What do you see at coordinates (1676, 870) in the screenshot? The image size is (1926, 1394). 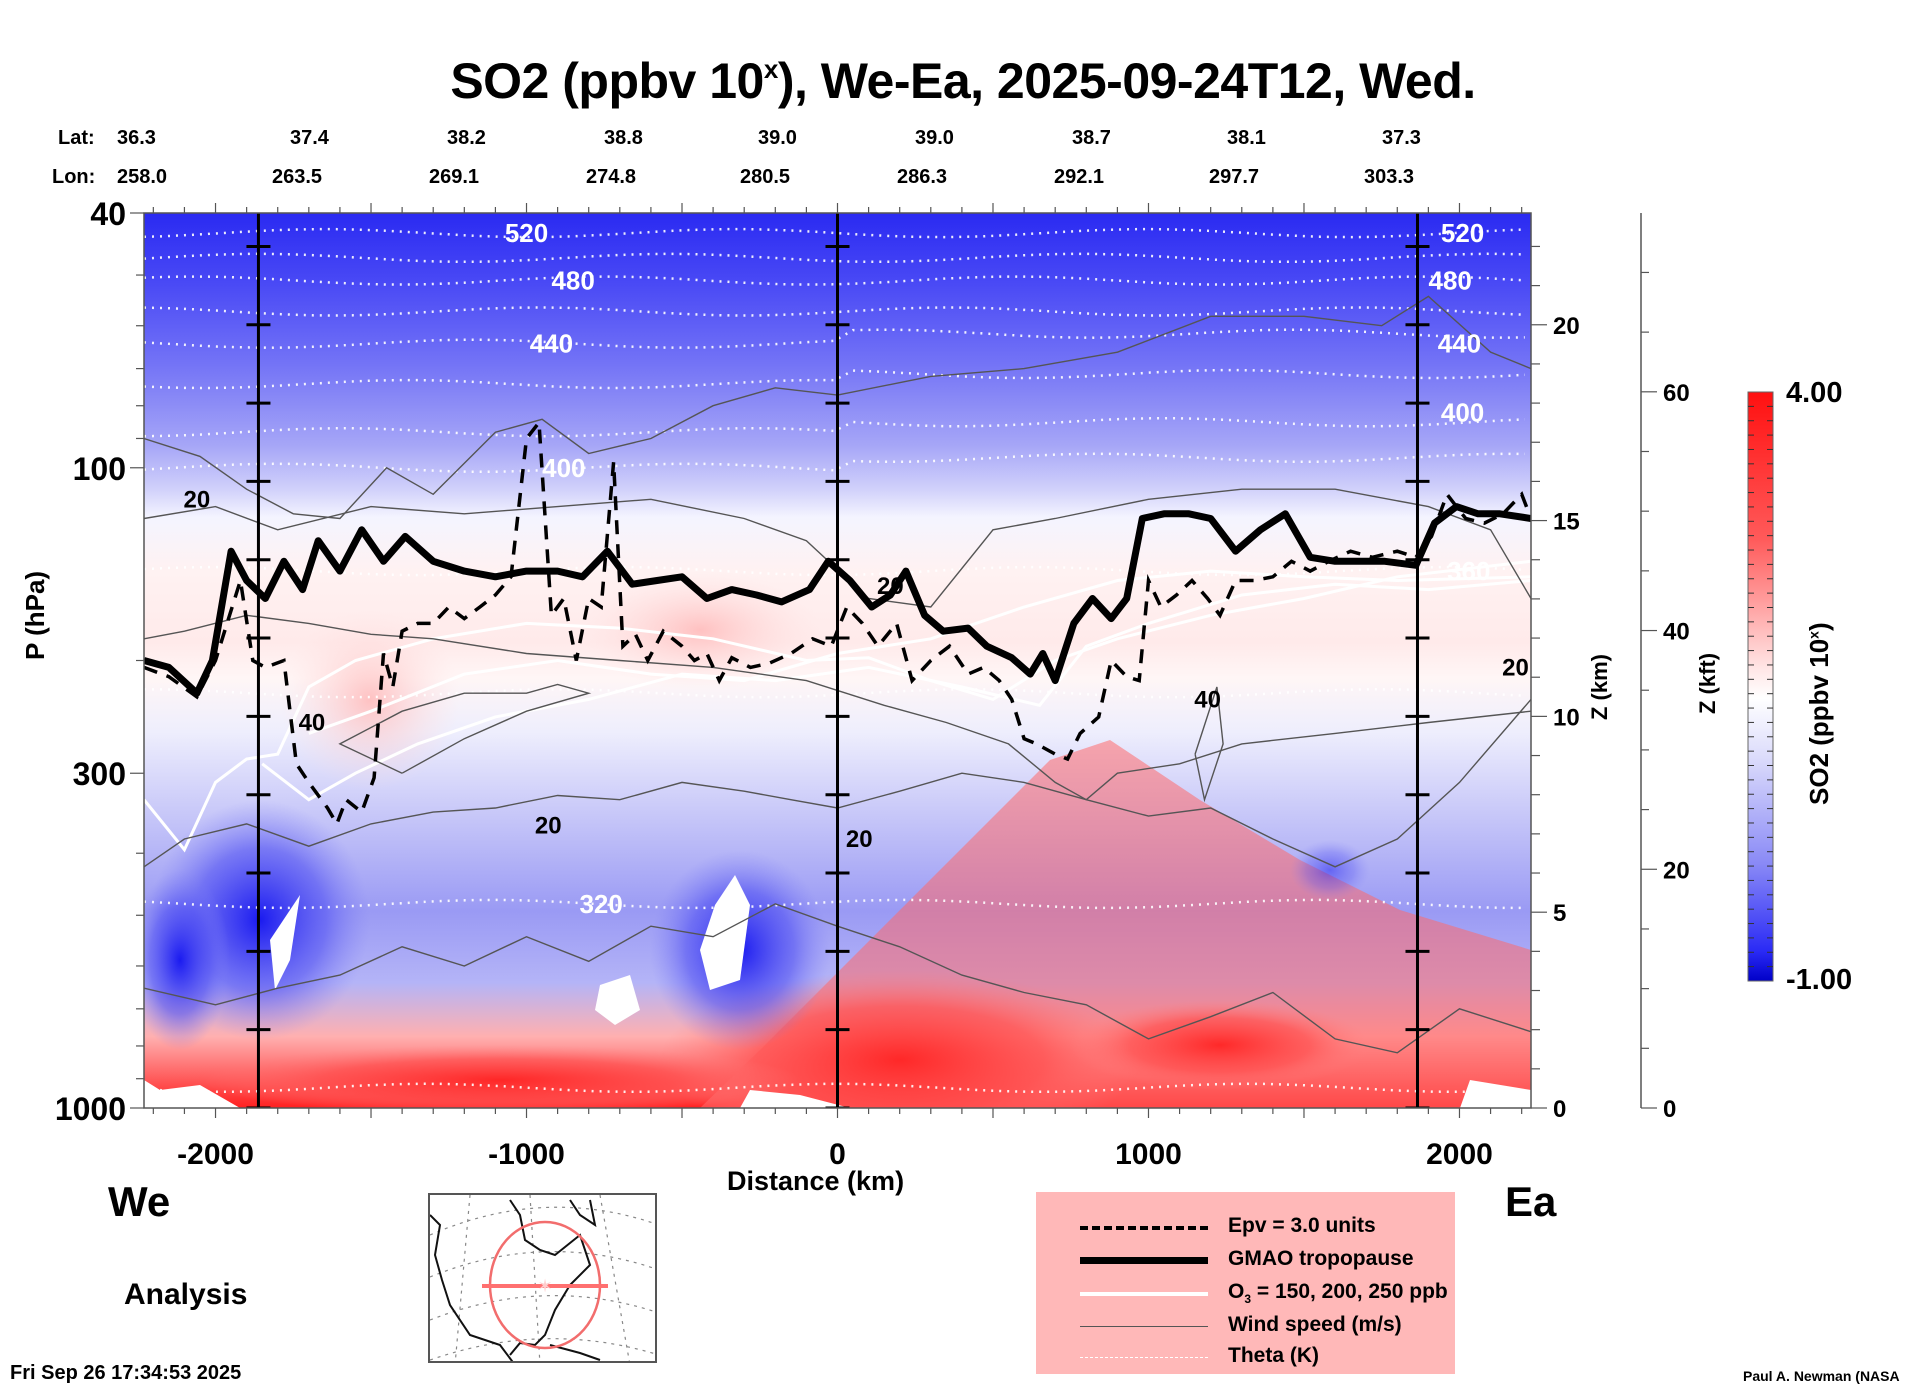 I see `z-kft-tick-label: 20` at bounding box center [1676, 870].